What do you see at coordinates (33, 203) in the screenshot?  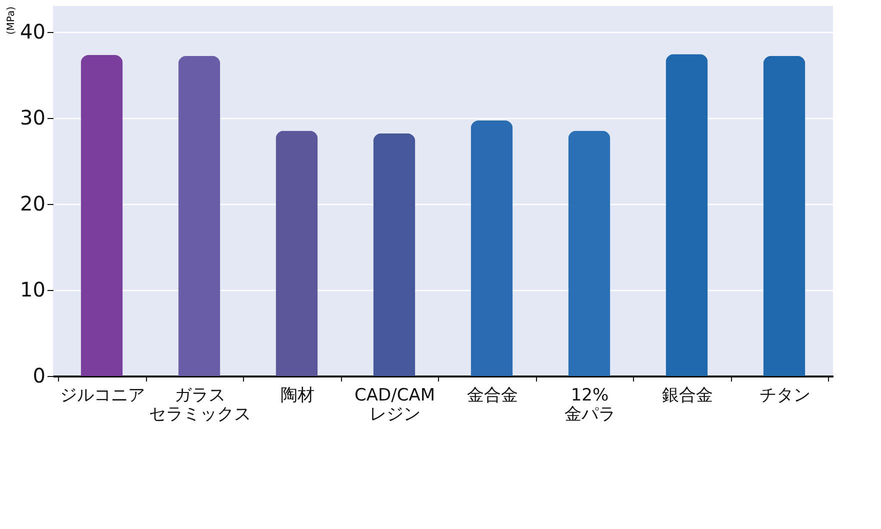 I see `y-tick-label: 20` at bounding box center [33, 203].